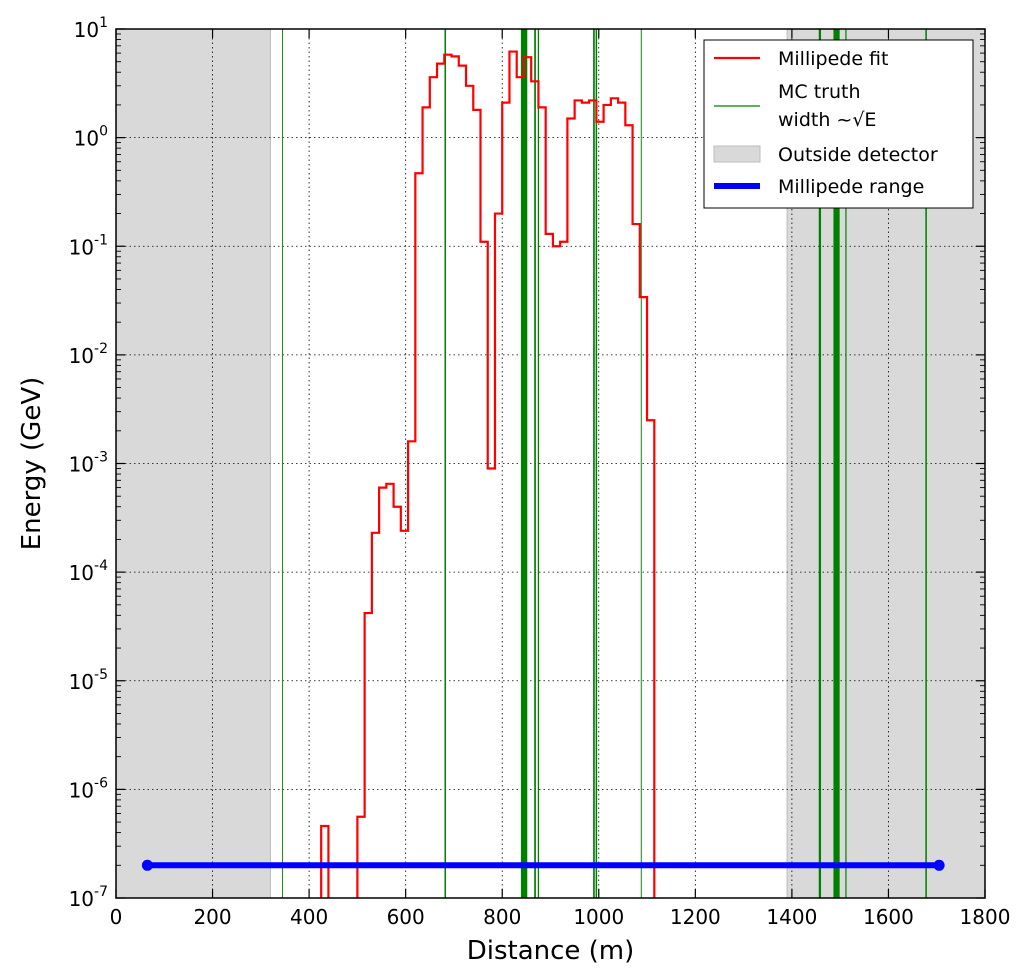 The width and height of the screenshot is (1023, 976). I want to click on legend-truth-width-label: width ~√E, so click(827, 120).